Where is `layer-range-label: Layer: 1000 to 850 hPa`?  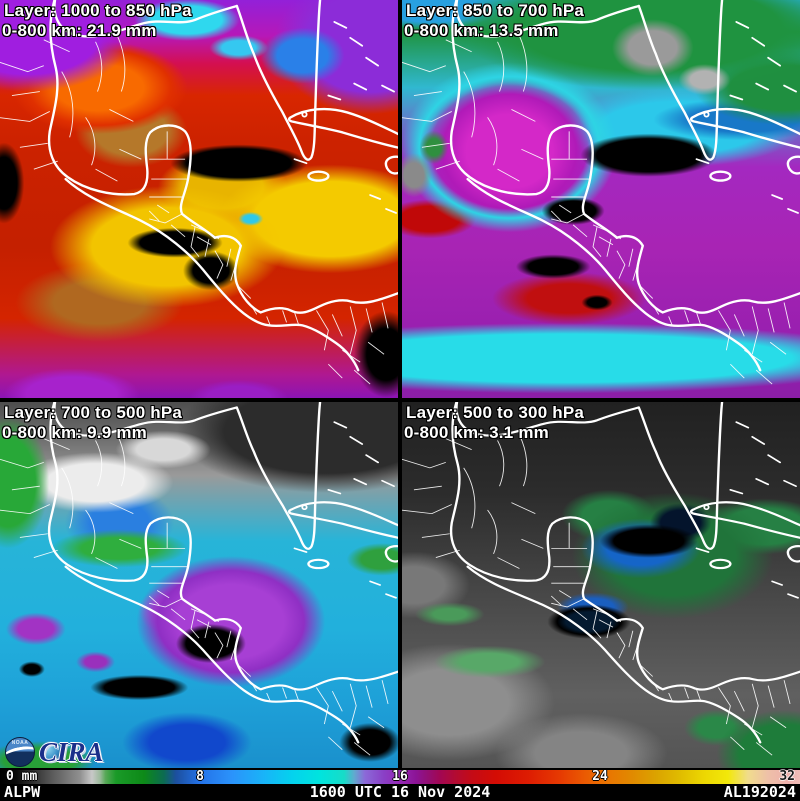 layer-range-label: Layer: 1000 to 850 hPa is located at coordinates (98, 10).